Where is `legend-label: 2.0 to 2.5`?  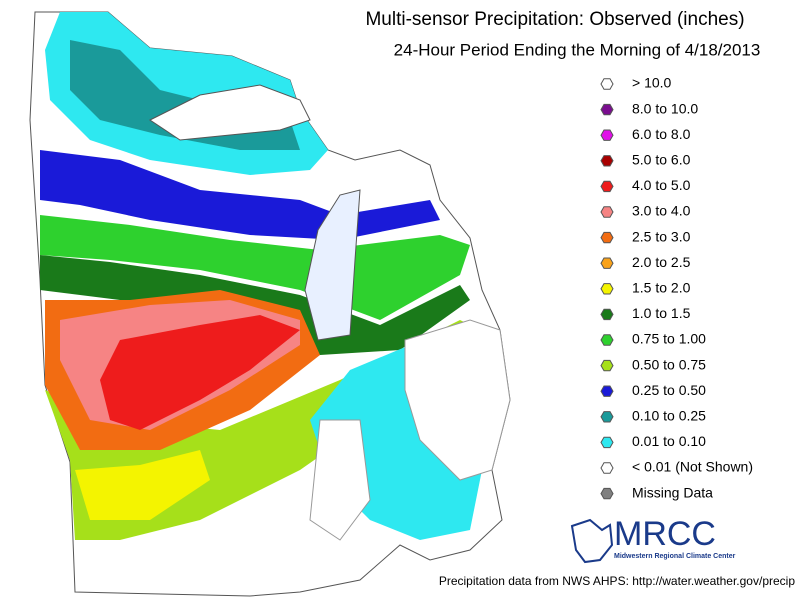 legend-label: 2.0 to 2.5 is located at coordinates (661, 262).